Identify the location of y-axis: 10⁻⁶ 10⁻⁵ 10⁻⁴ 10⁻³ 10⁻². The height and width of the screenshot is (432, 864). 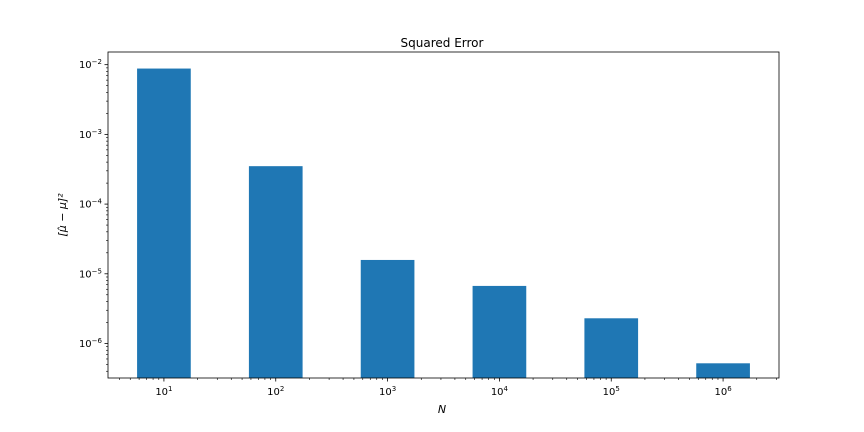
(93, 215).